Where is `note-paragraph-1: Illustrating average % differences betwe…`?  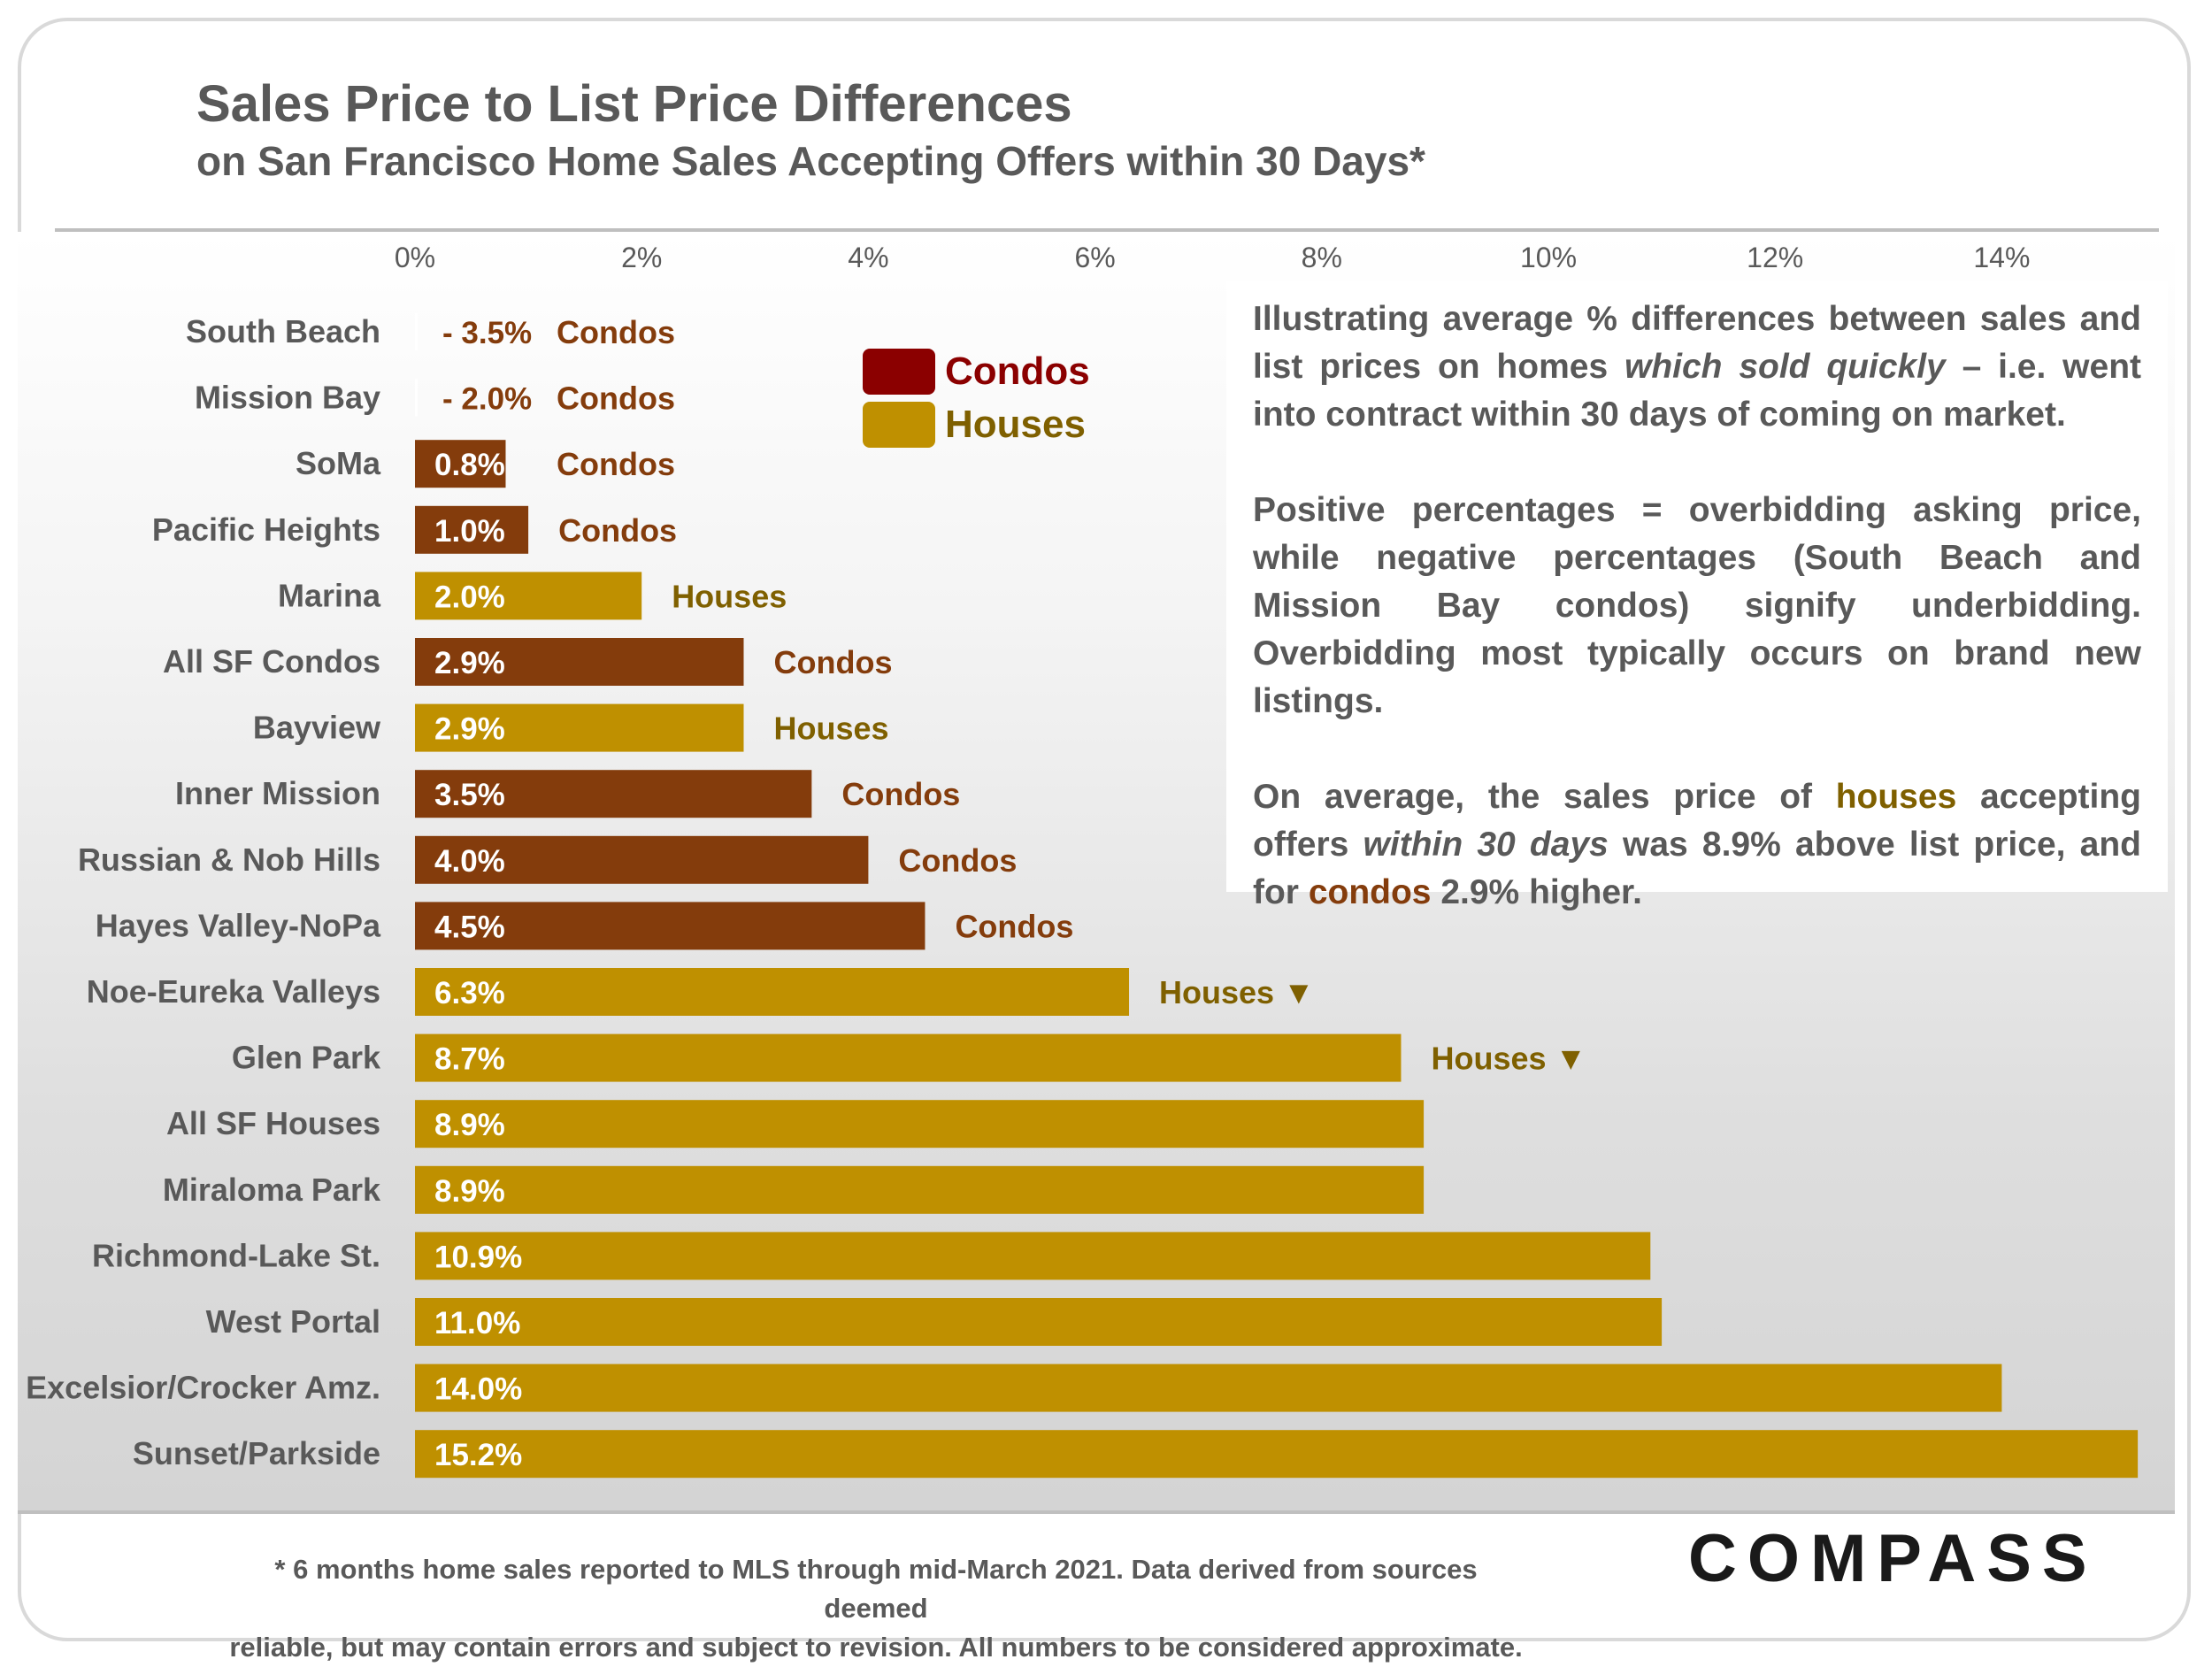 note-paragraph-1: Illustrating average % differences betwe… is located at coordinates (1698, 367).